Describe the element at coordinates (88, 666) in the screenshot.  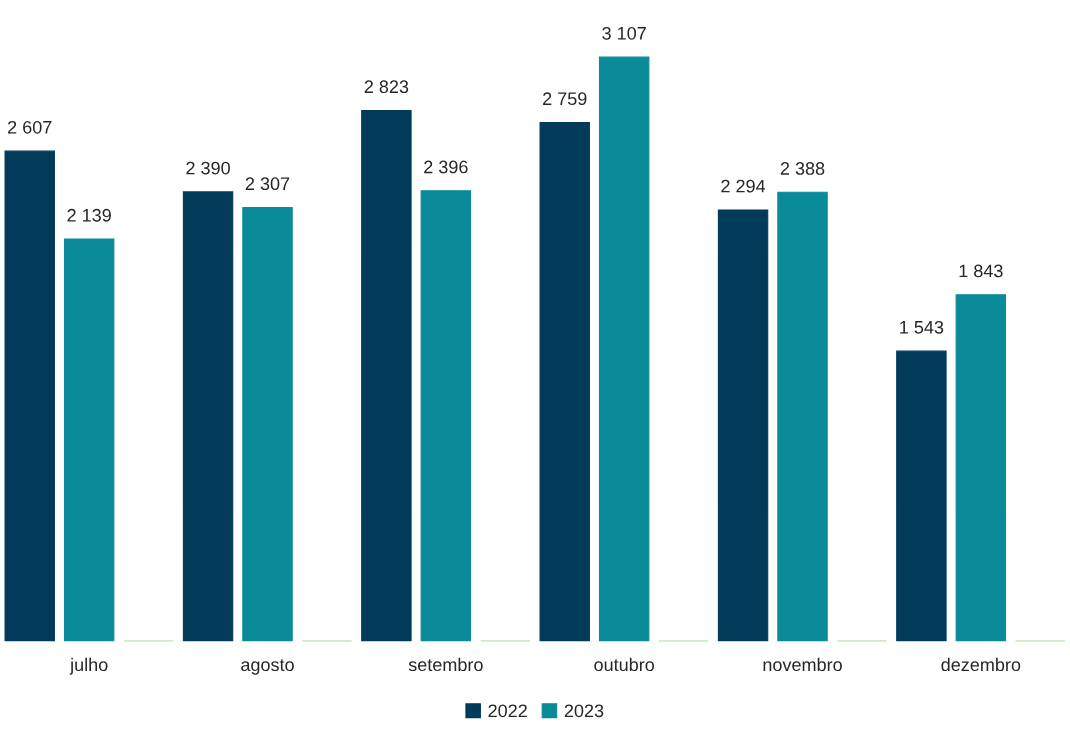
I see `x-tick-label: julho` at that location.